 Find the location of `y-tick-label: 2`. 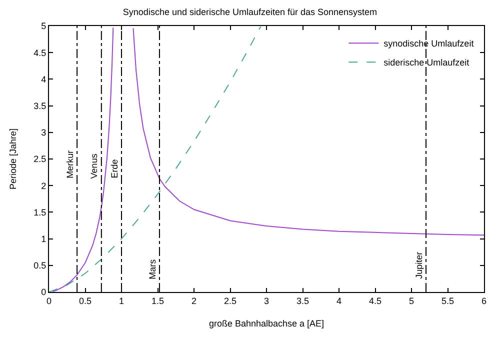

y-tick-label: 2 is located at coordinates (43, 185).